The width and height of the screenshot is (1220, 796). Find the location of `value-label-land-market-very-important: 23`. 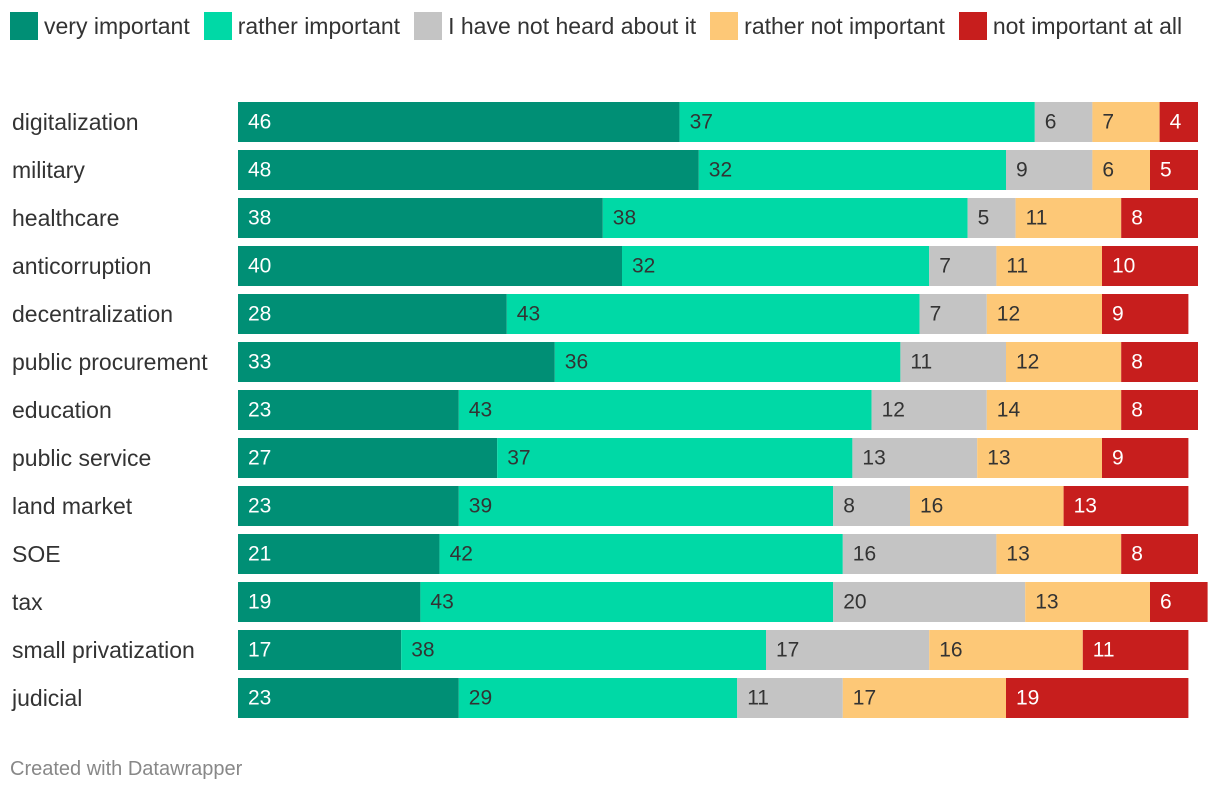

value-label-land-market-very-important: 23 is located at coordinates (259, 506).